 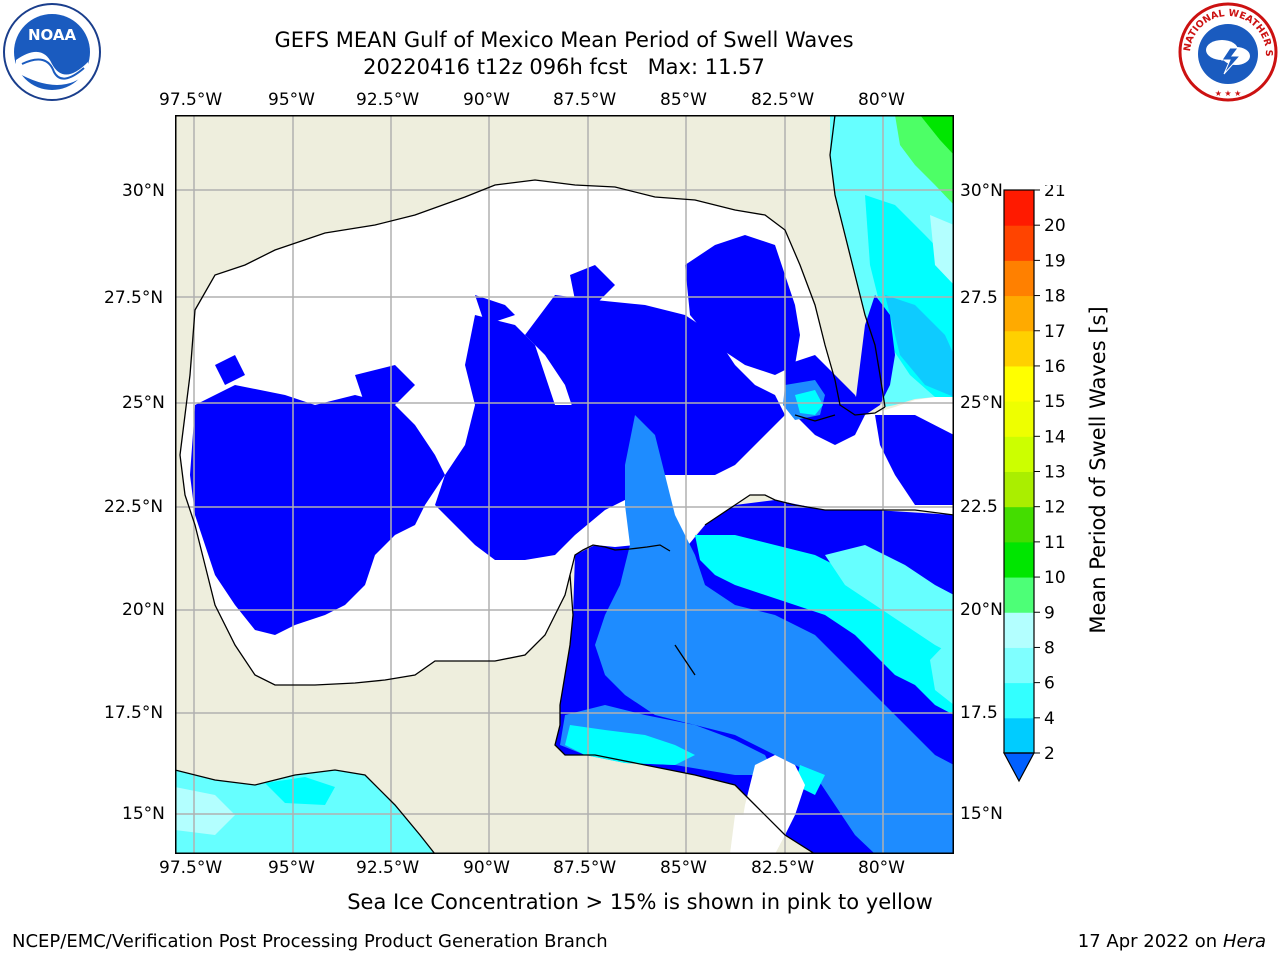 What do you see at coordinates (1049, 613) in the screenshot?
I see `colorbar-tick-label: 9` at bounding box center [1049, 613].